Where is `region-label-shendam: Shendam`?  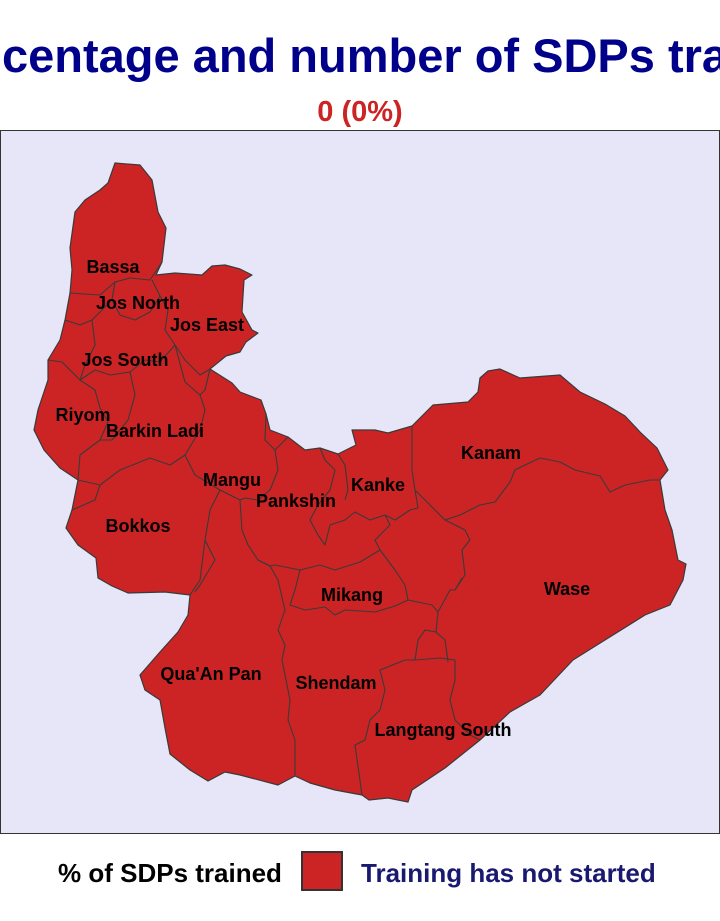 region-label-shendam: Shendam is located at coordinates (335, 683).